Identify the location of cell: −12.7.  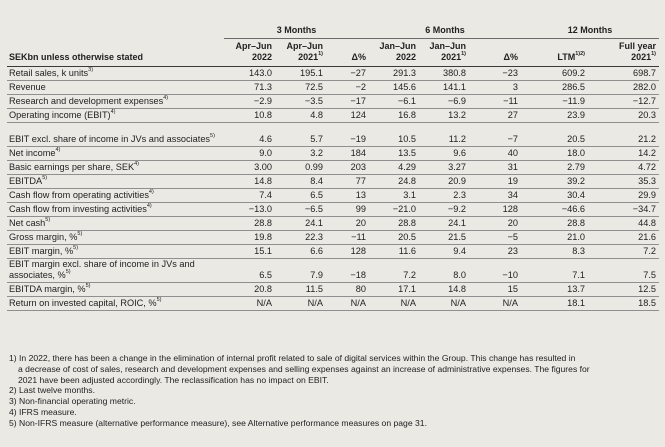
(624, 101).